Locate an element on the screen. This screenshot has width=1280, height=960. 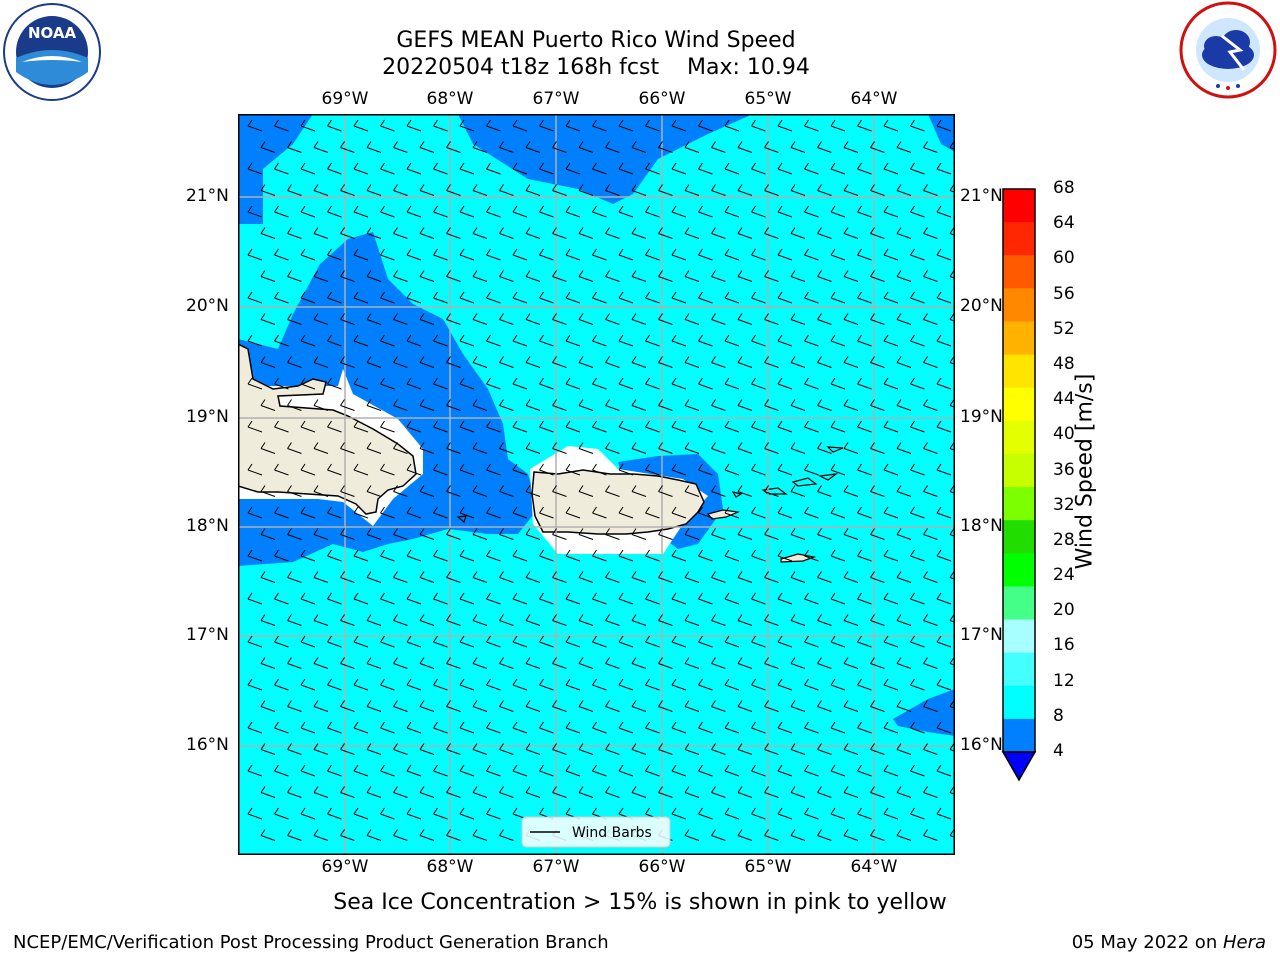
lat-label-right-21: 21°N is located at coordinates (981, 196).